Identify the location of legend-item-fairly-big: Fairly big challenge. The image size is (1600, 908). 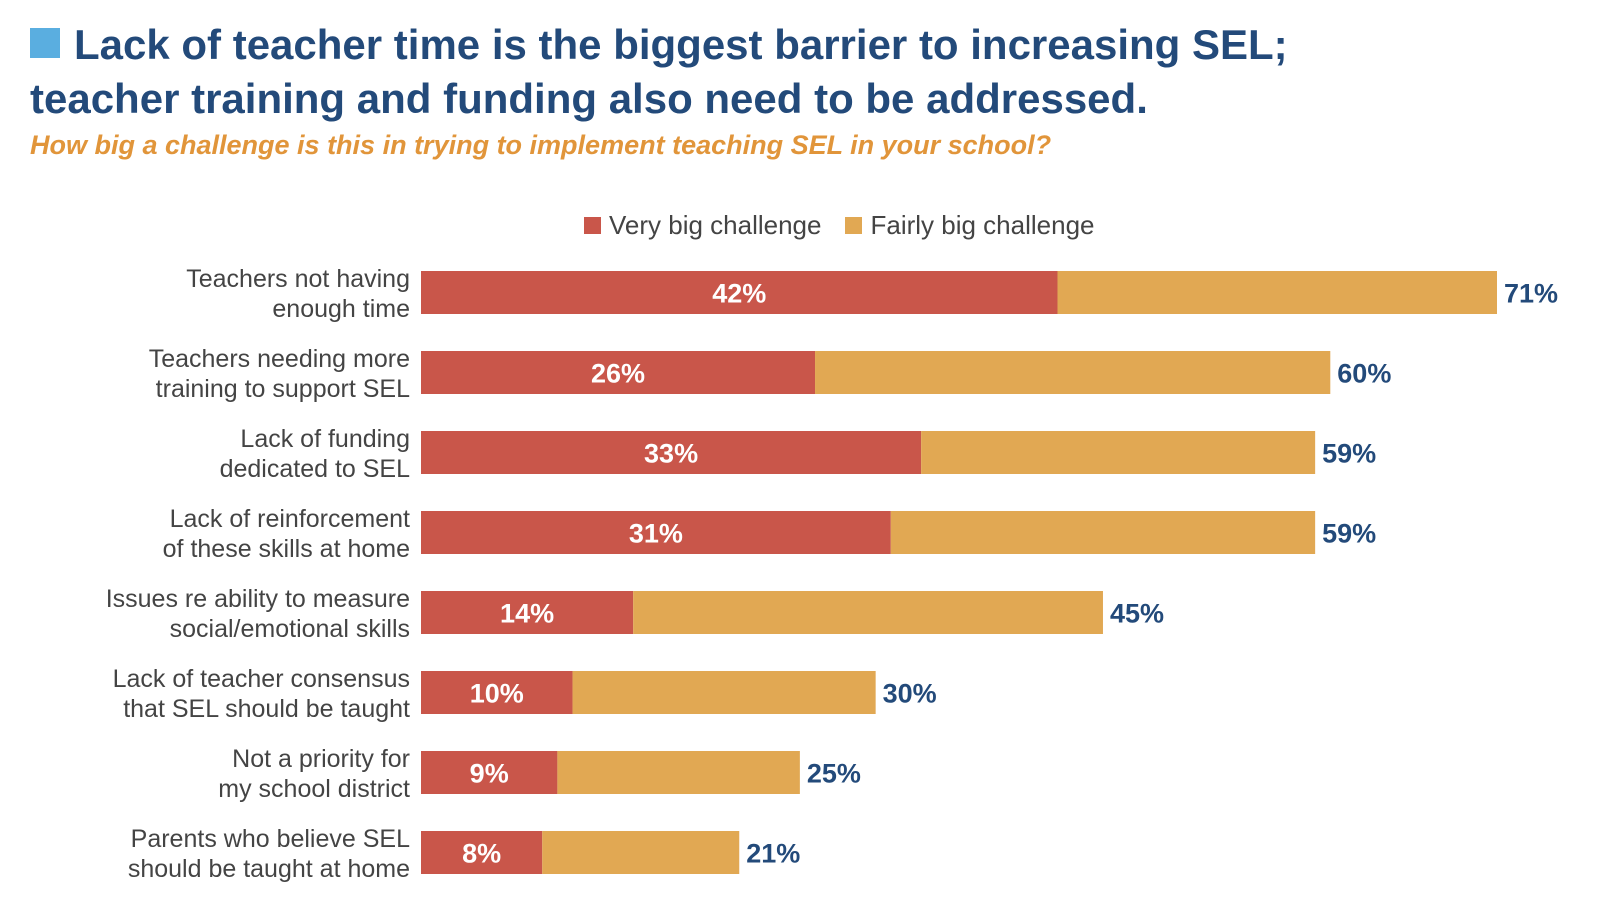
(970, 225).